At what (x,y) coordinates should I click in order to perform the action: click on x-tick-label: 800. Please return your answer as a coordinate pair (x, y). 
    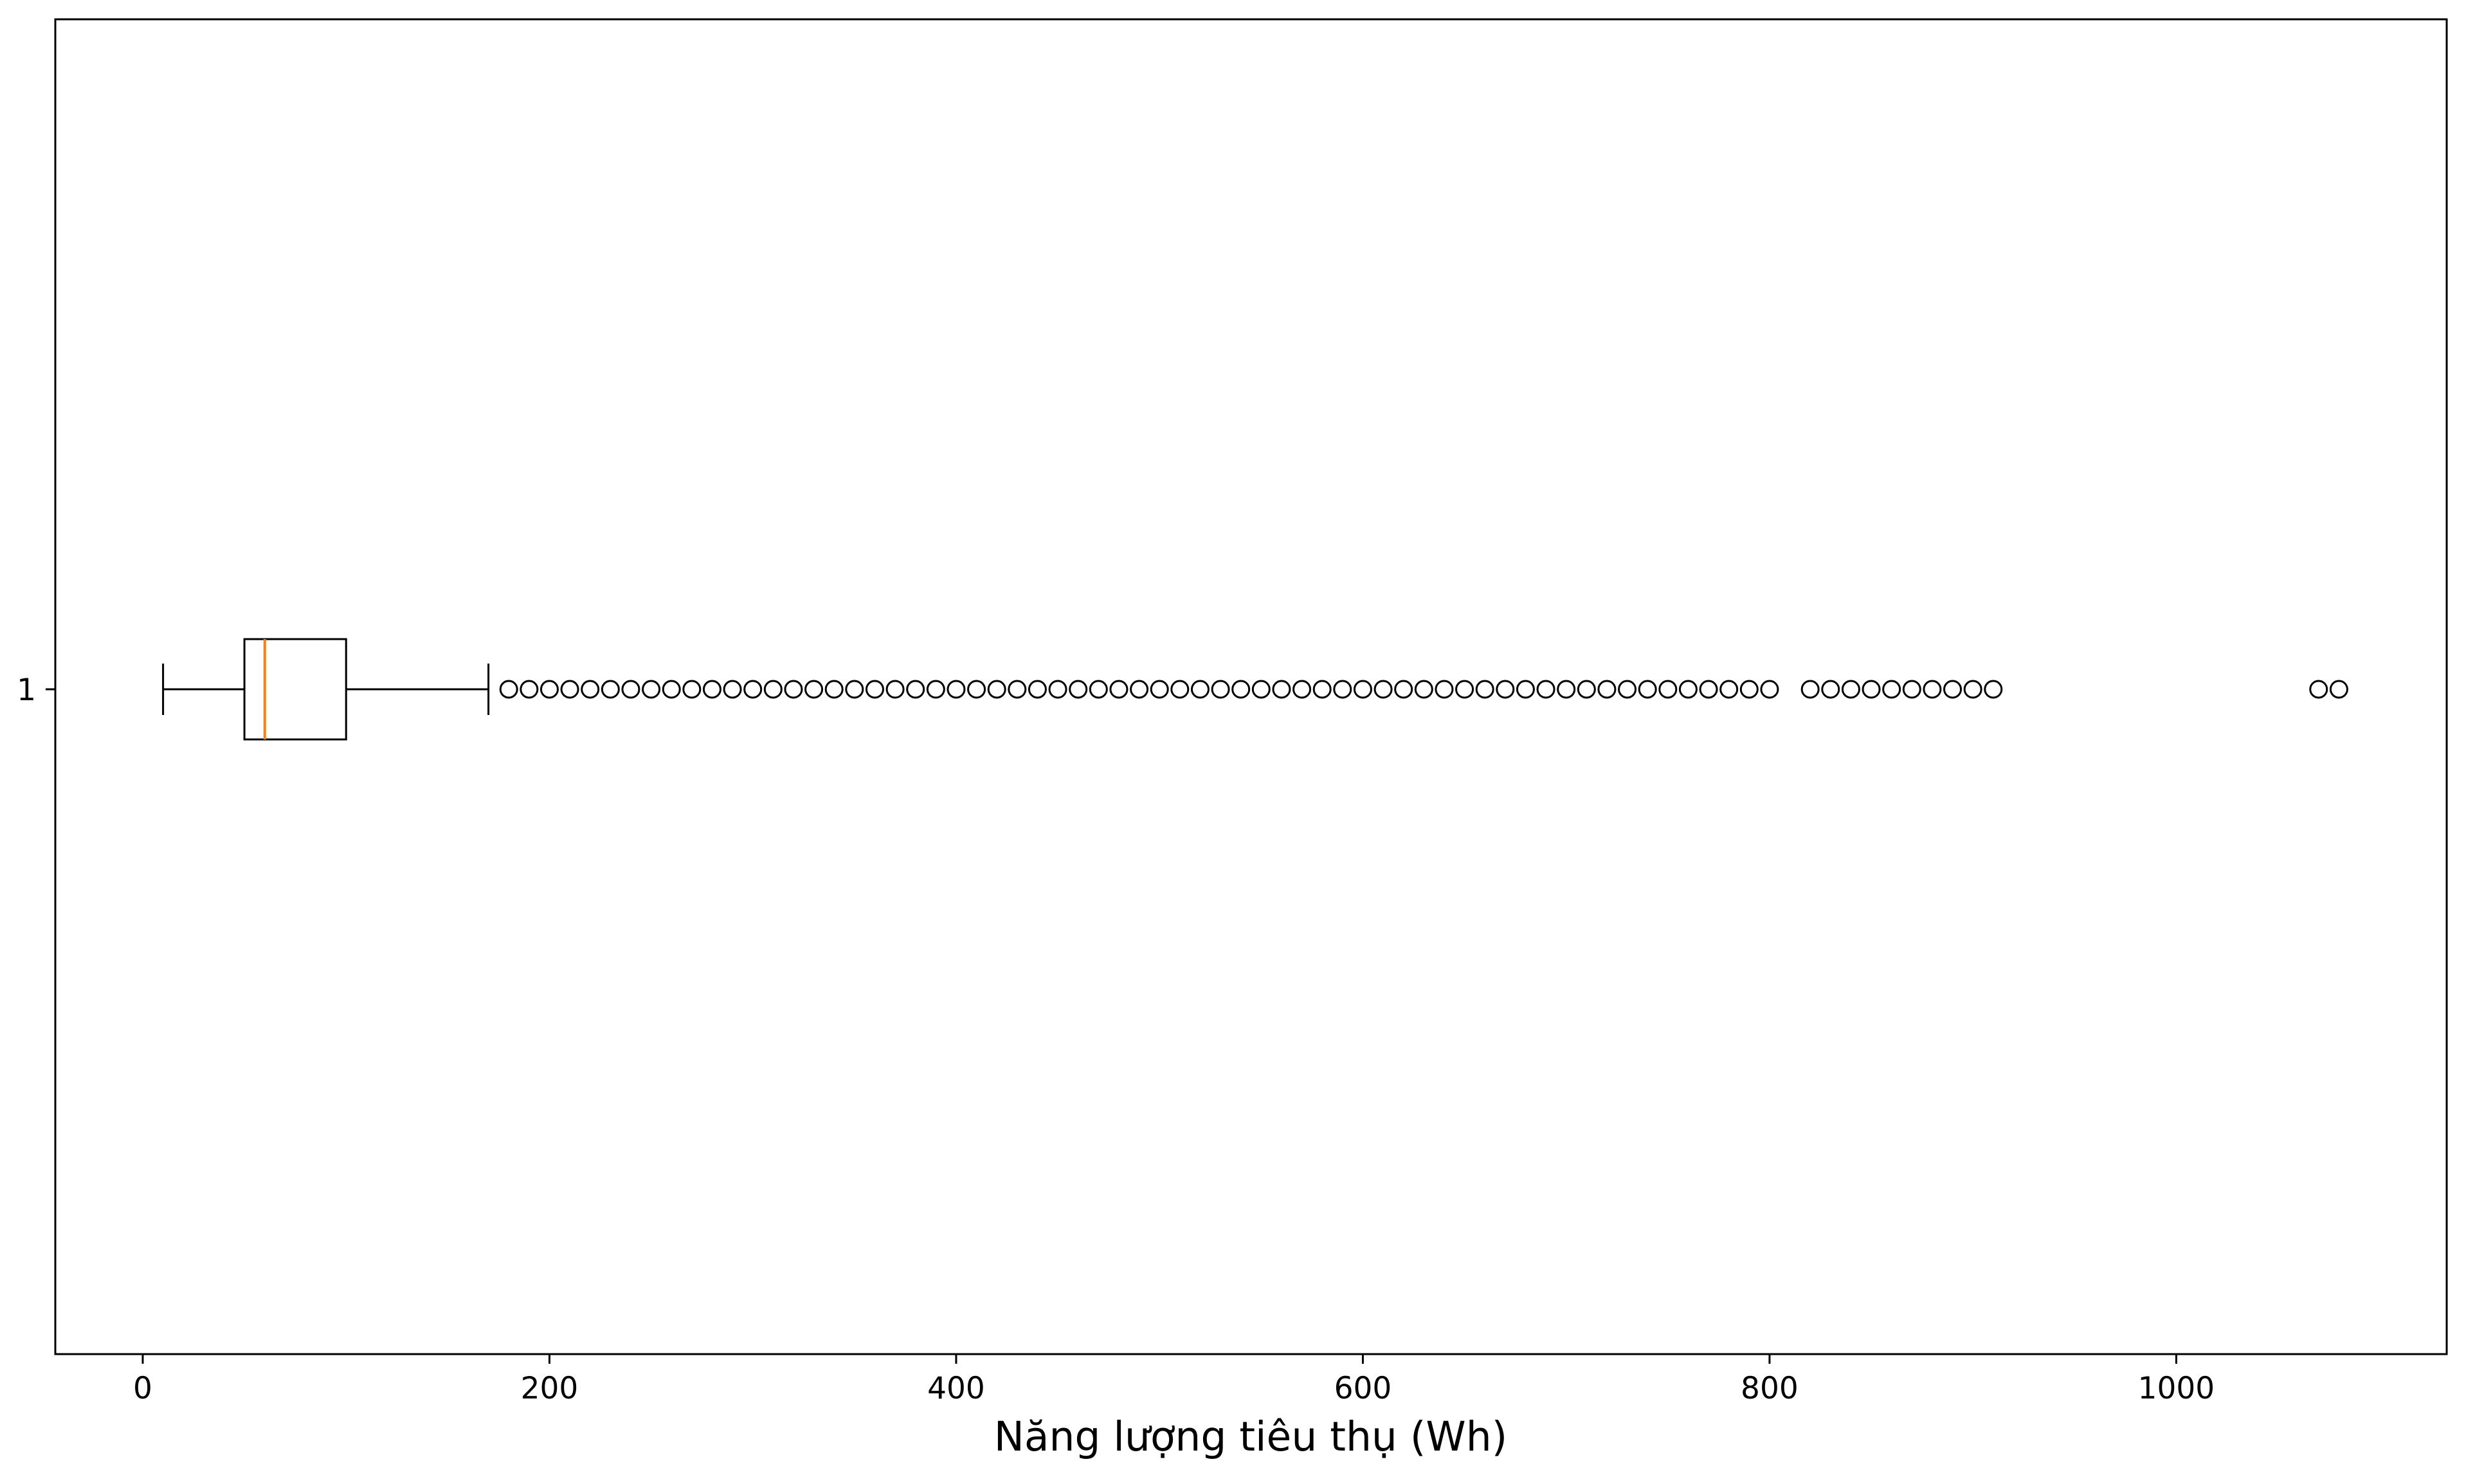
    Looking at the image, I should click on (1770, 1388).